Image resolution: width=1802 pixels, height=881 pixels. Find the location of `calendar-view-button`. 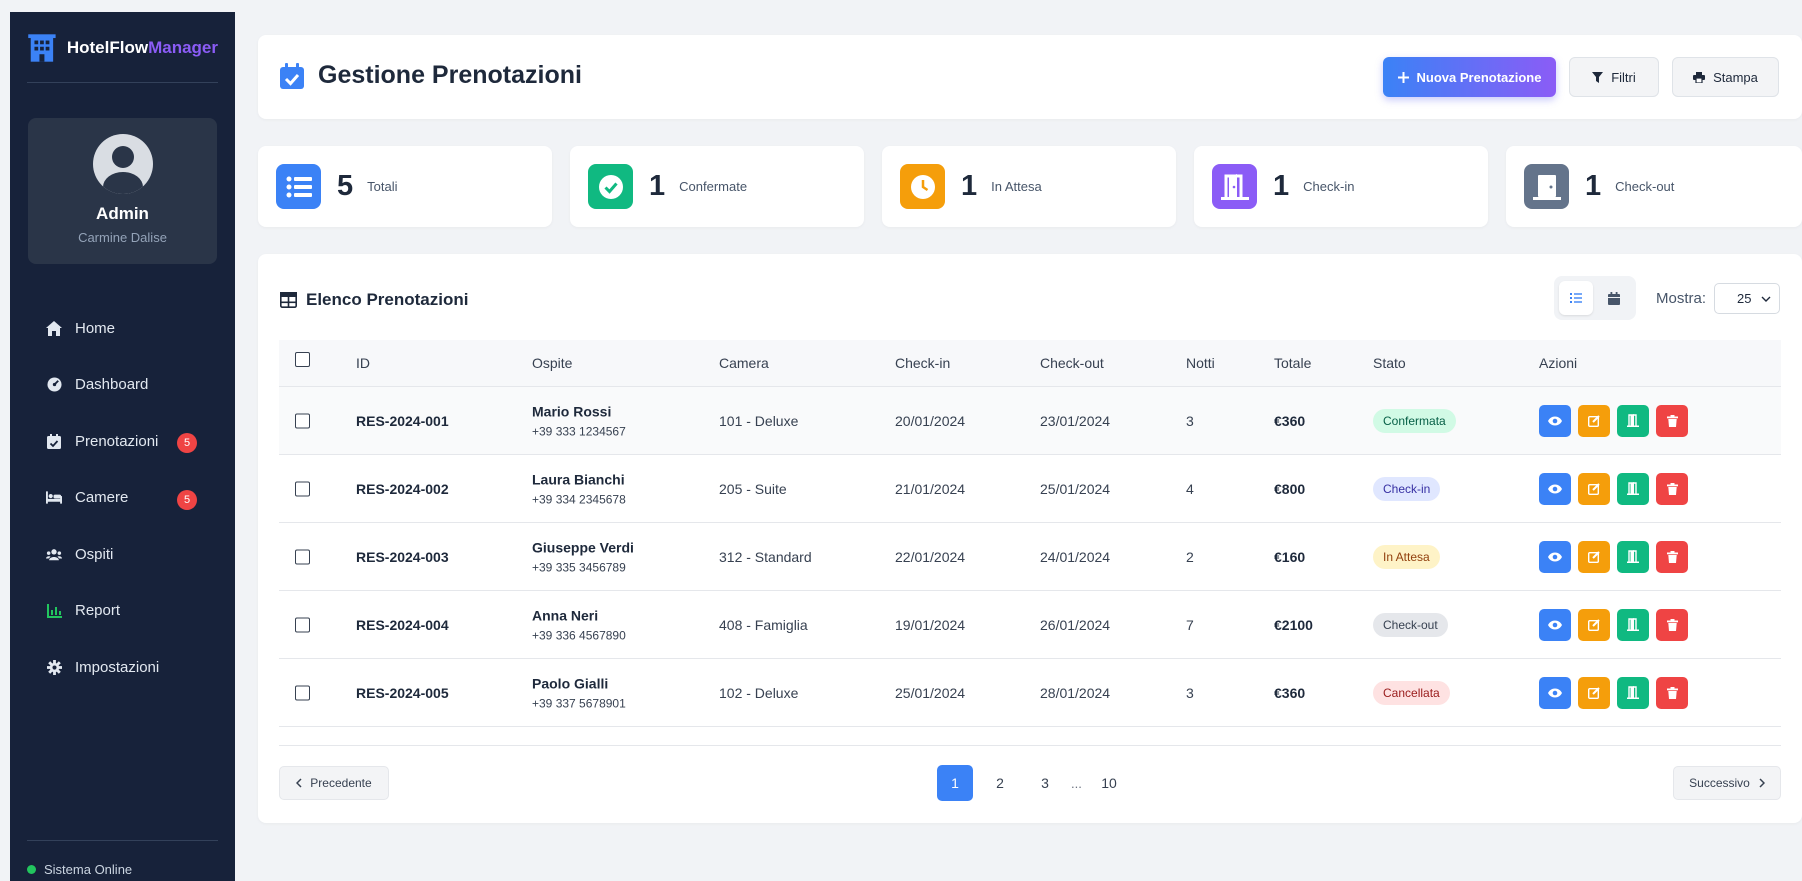

calendar-view-button is located at coordinates (1614, 298).